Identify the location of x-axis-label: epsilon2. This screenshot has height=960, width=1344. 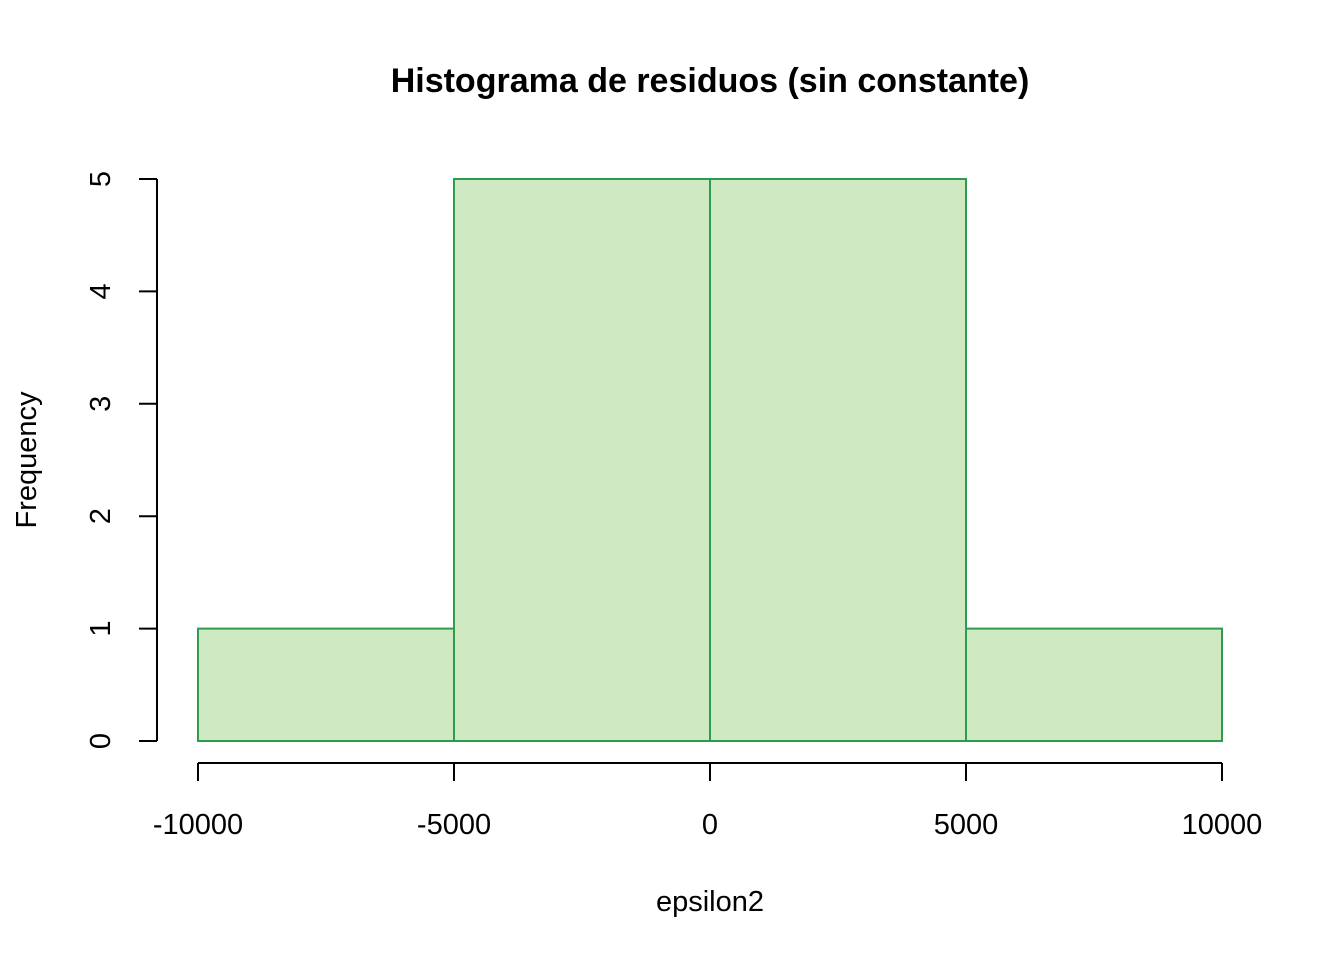
(710, 902).